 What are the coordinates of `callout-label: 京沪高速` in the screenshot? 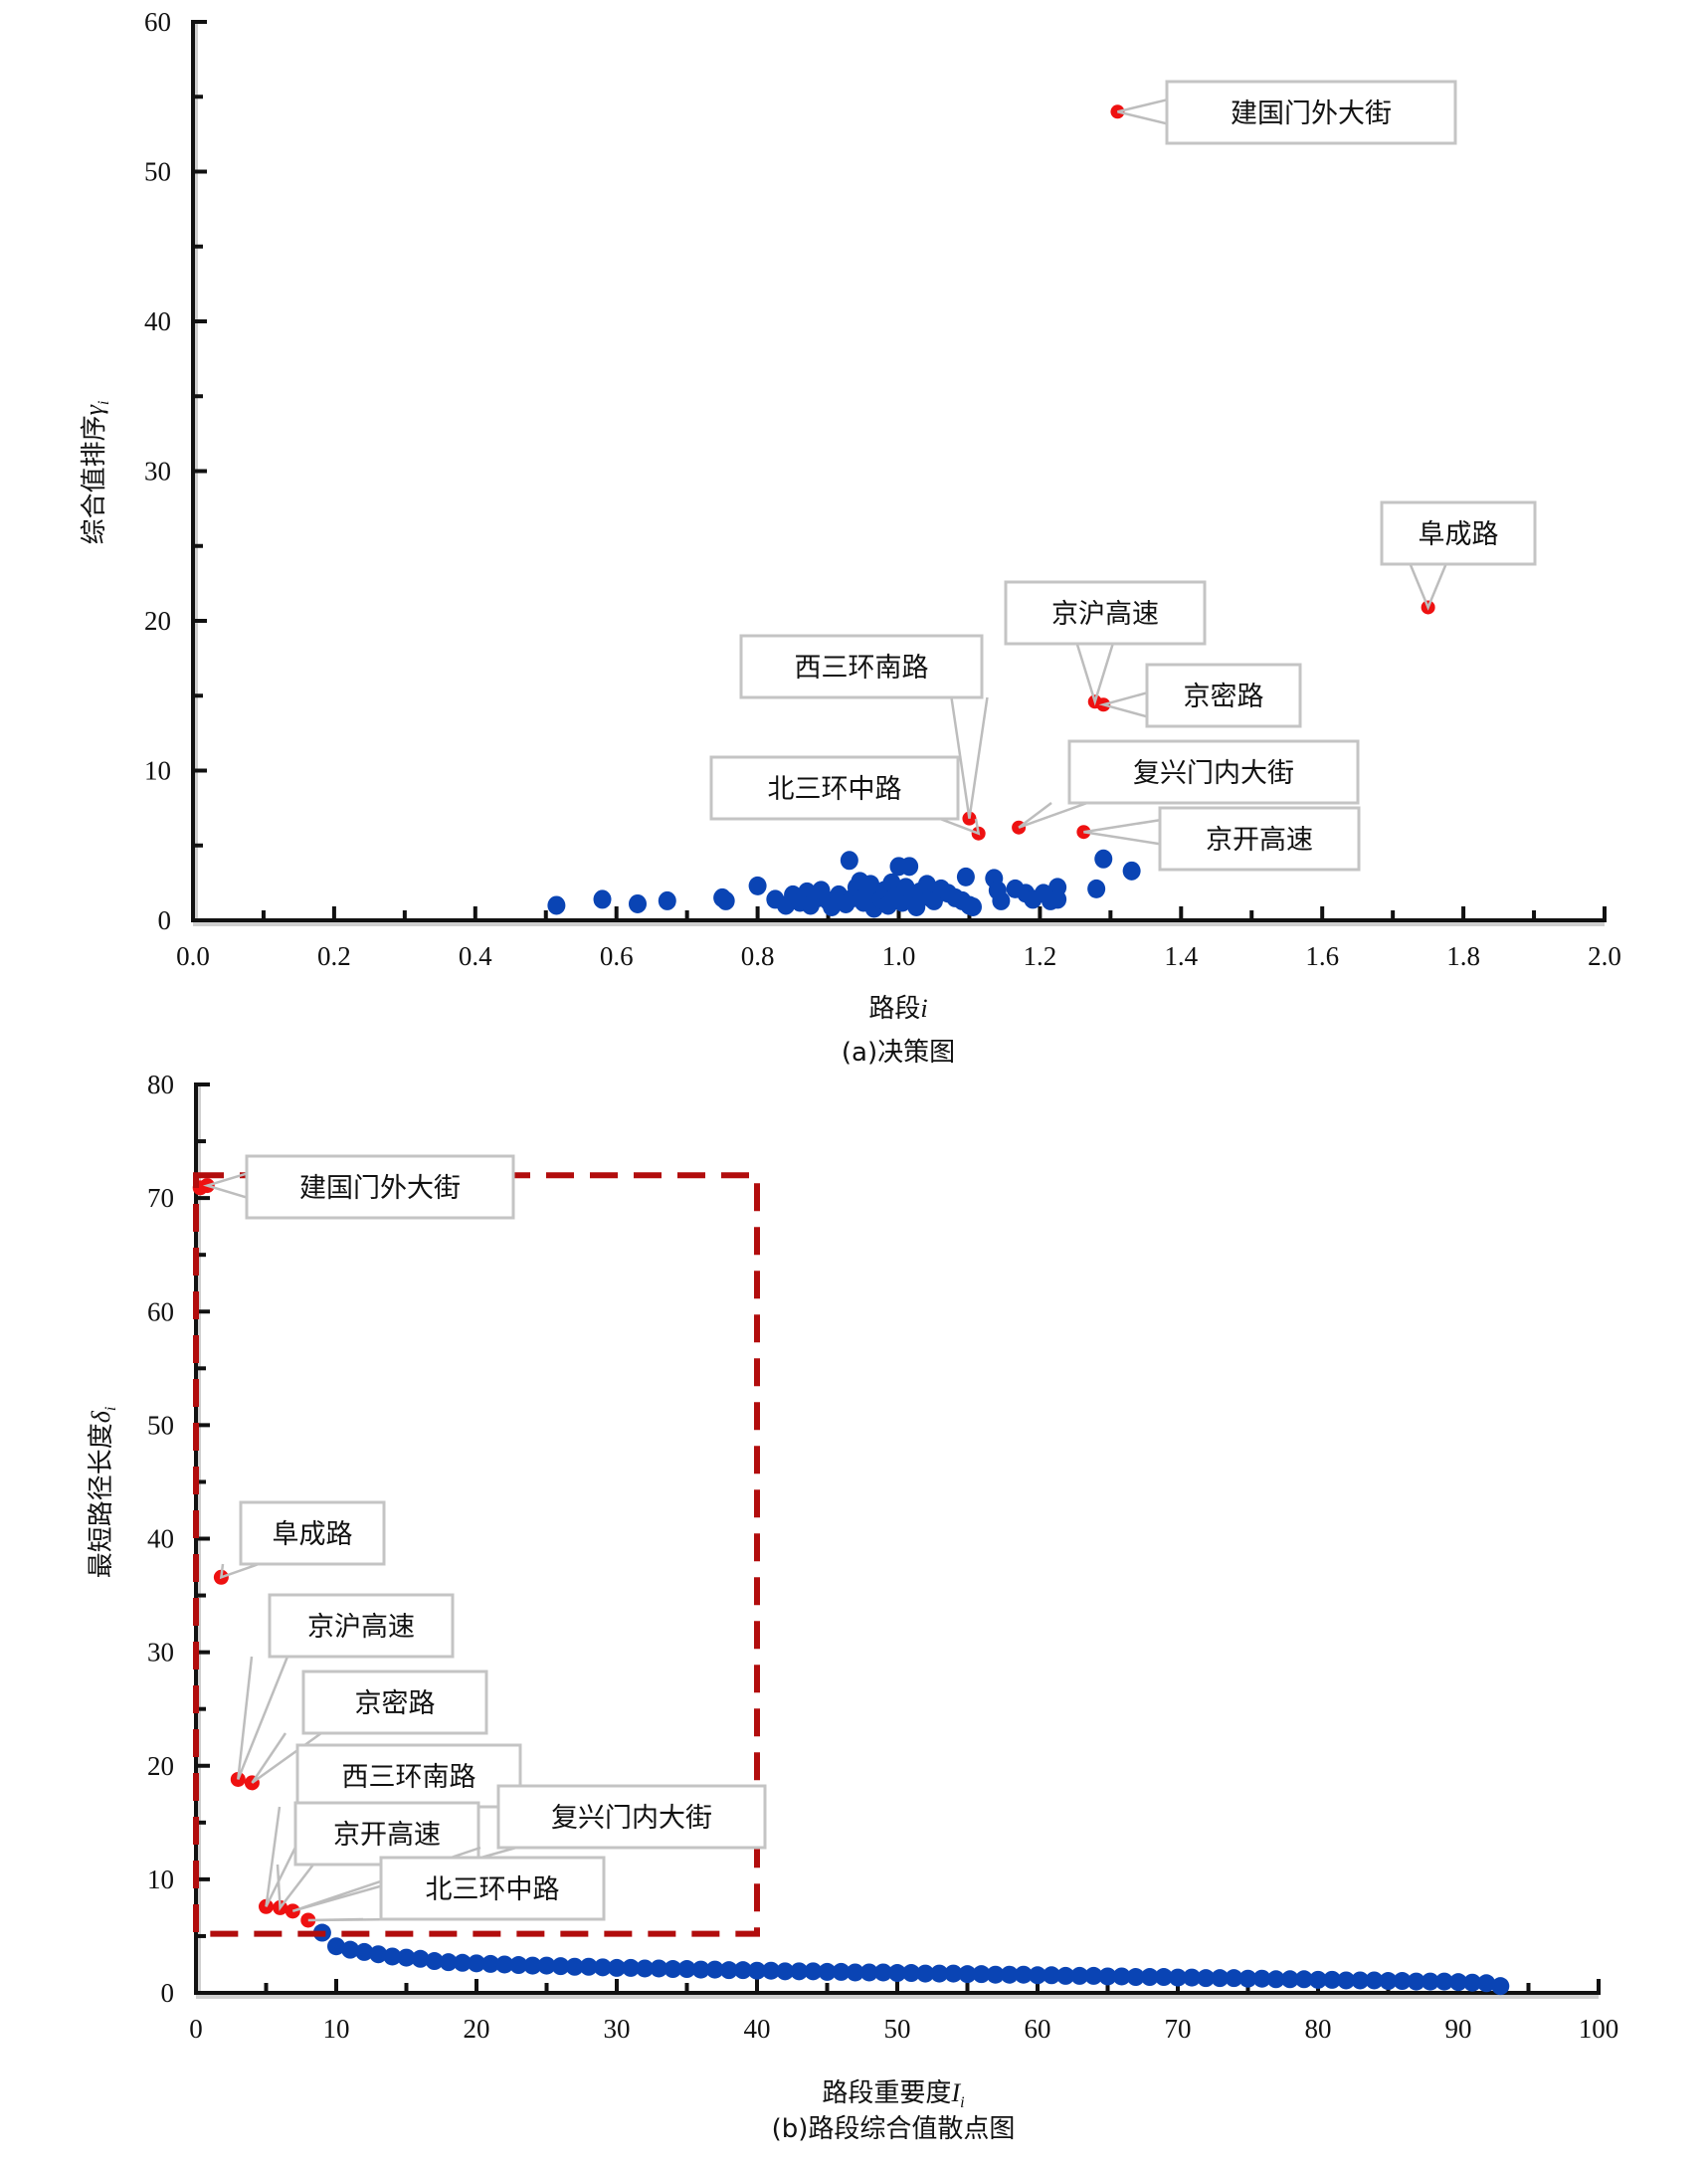 It's located at (361, 1627).